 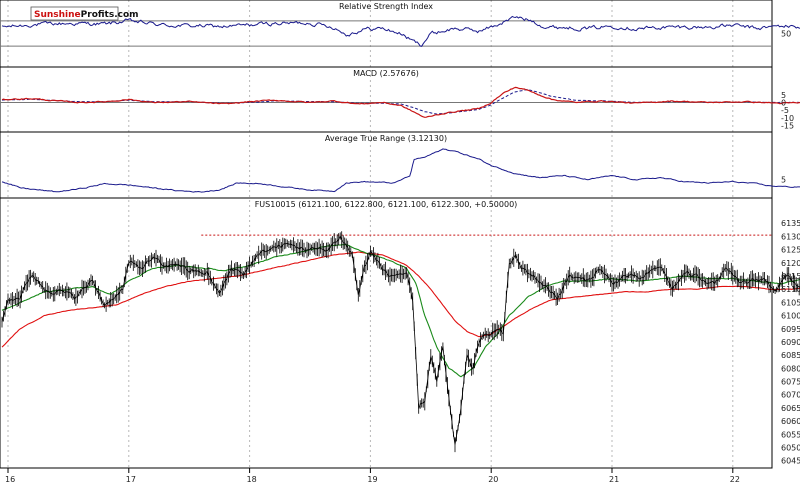 I want to click on x-tick-label: 19, so click(x=372, y=479).